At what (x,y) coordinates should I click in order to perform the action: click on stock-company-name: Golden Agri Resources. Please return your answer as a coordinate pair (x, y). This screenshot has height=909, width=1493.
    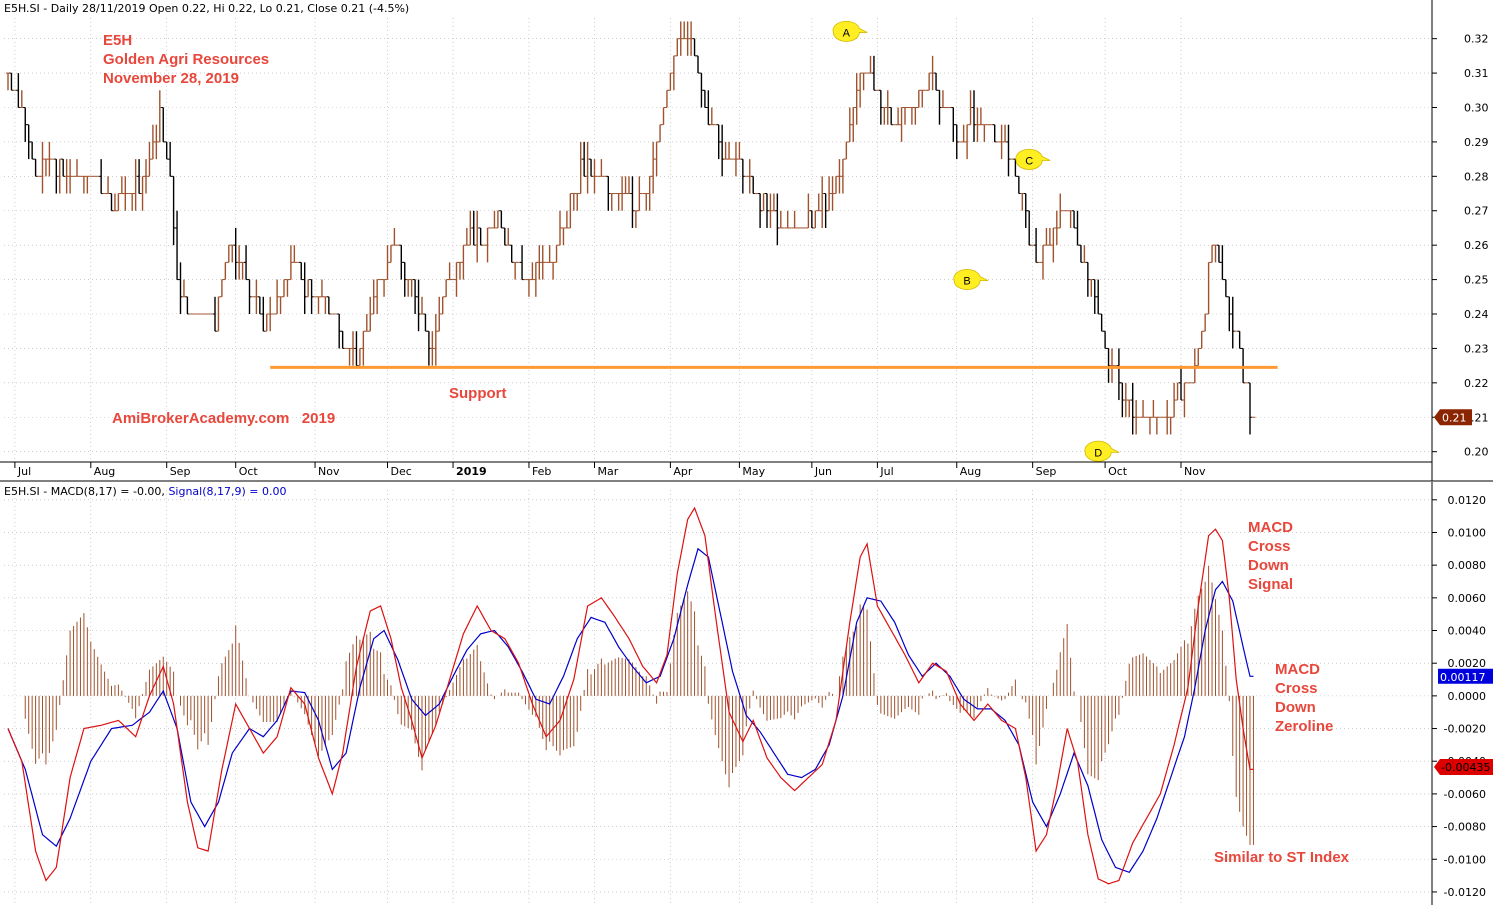
    Looking at the image, I should click on (186, 59).